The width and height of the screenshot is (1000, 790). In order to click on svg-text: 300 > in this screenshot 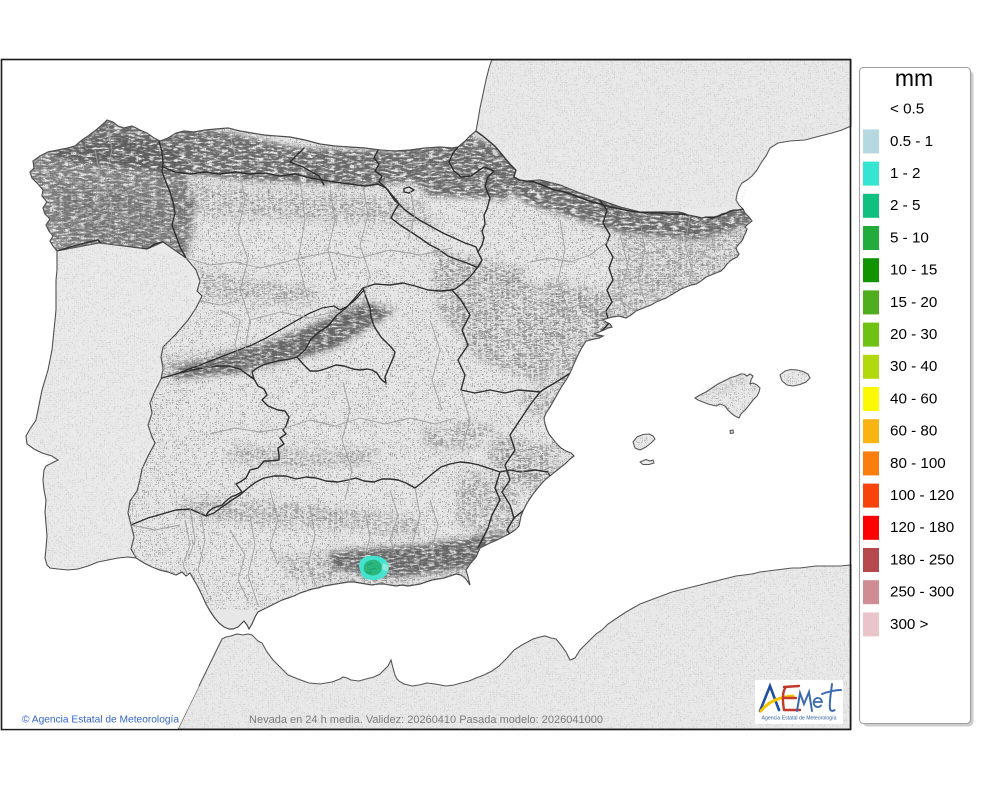, I will do `click(909, 624)`.